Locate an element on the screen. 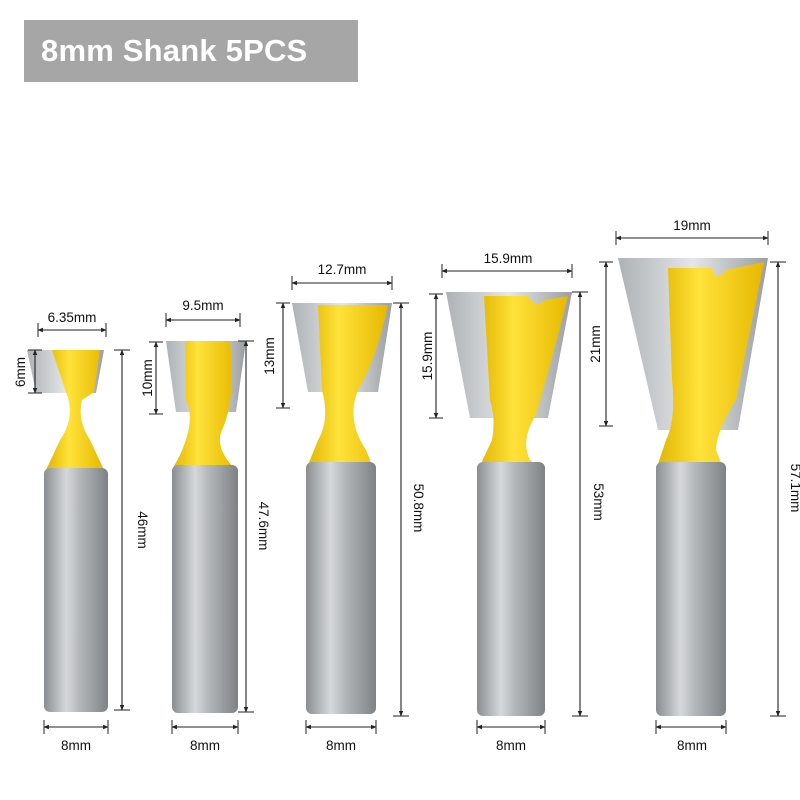 The height and width of the screenshot is (800, 800). router-bit-2: 9.5mm 10mm 47.6mm 8mm is located at coordinates (205, 525).